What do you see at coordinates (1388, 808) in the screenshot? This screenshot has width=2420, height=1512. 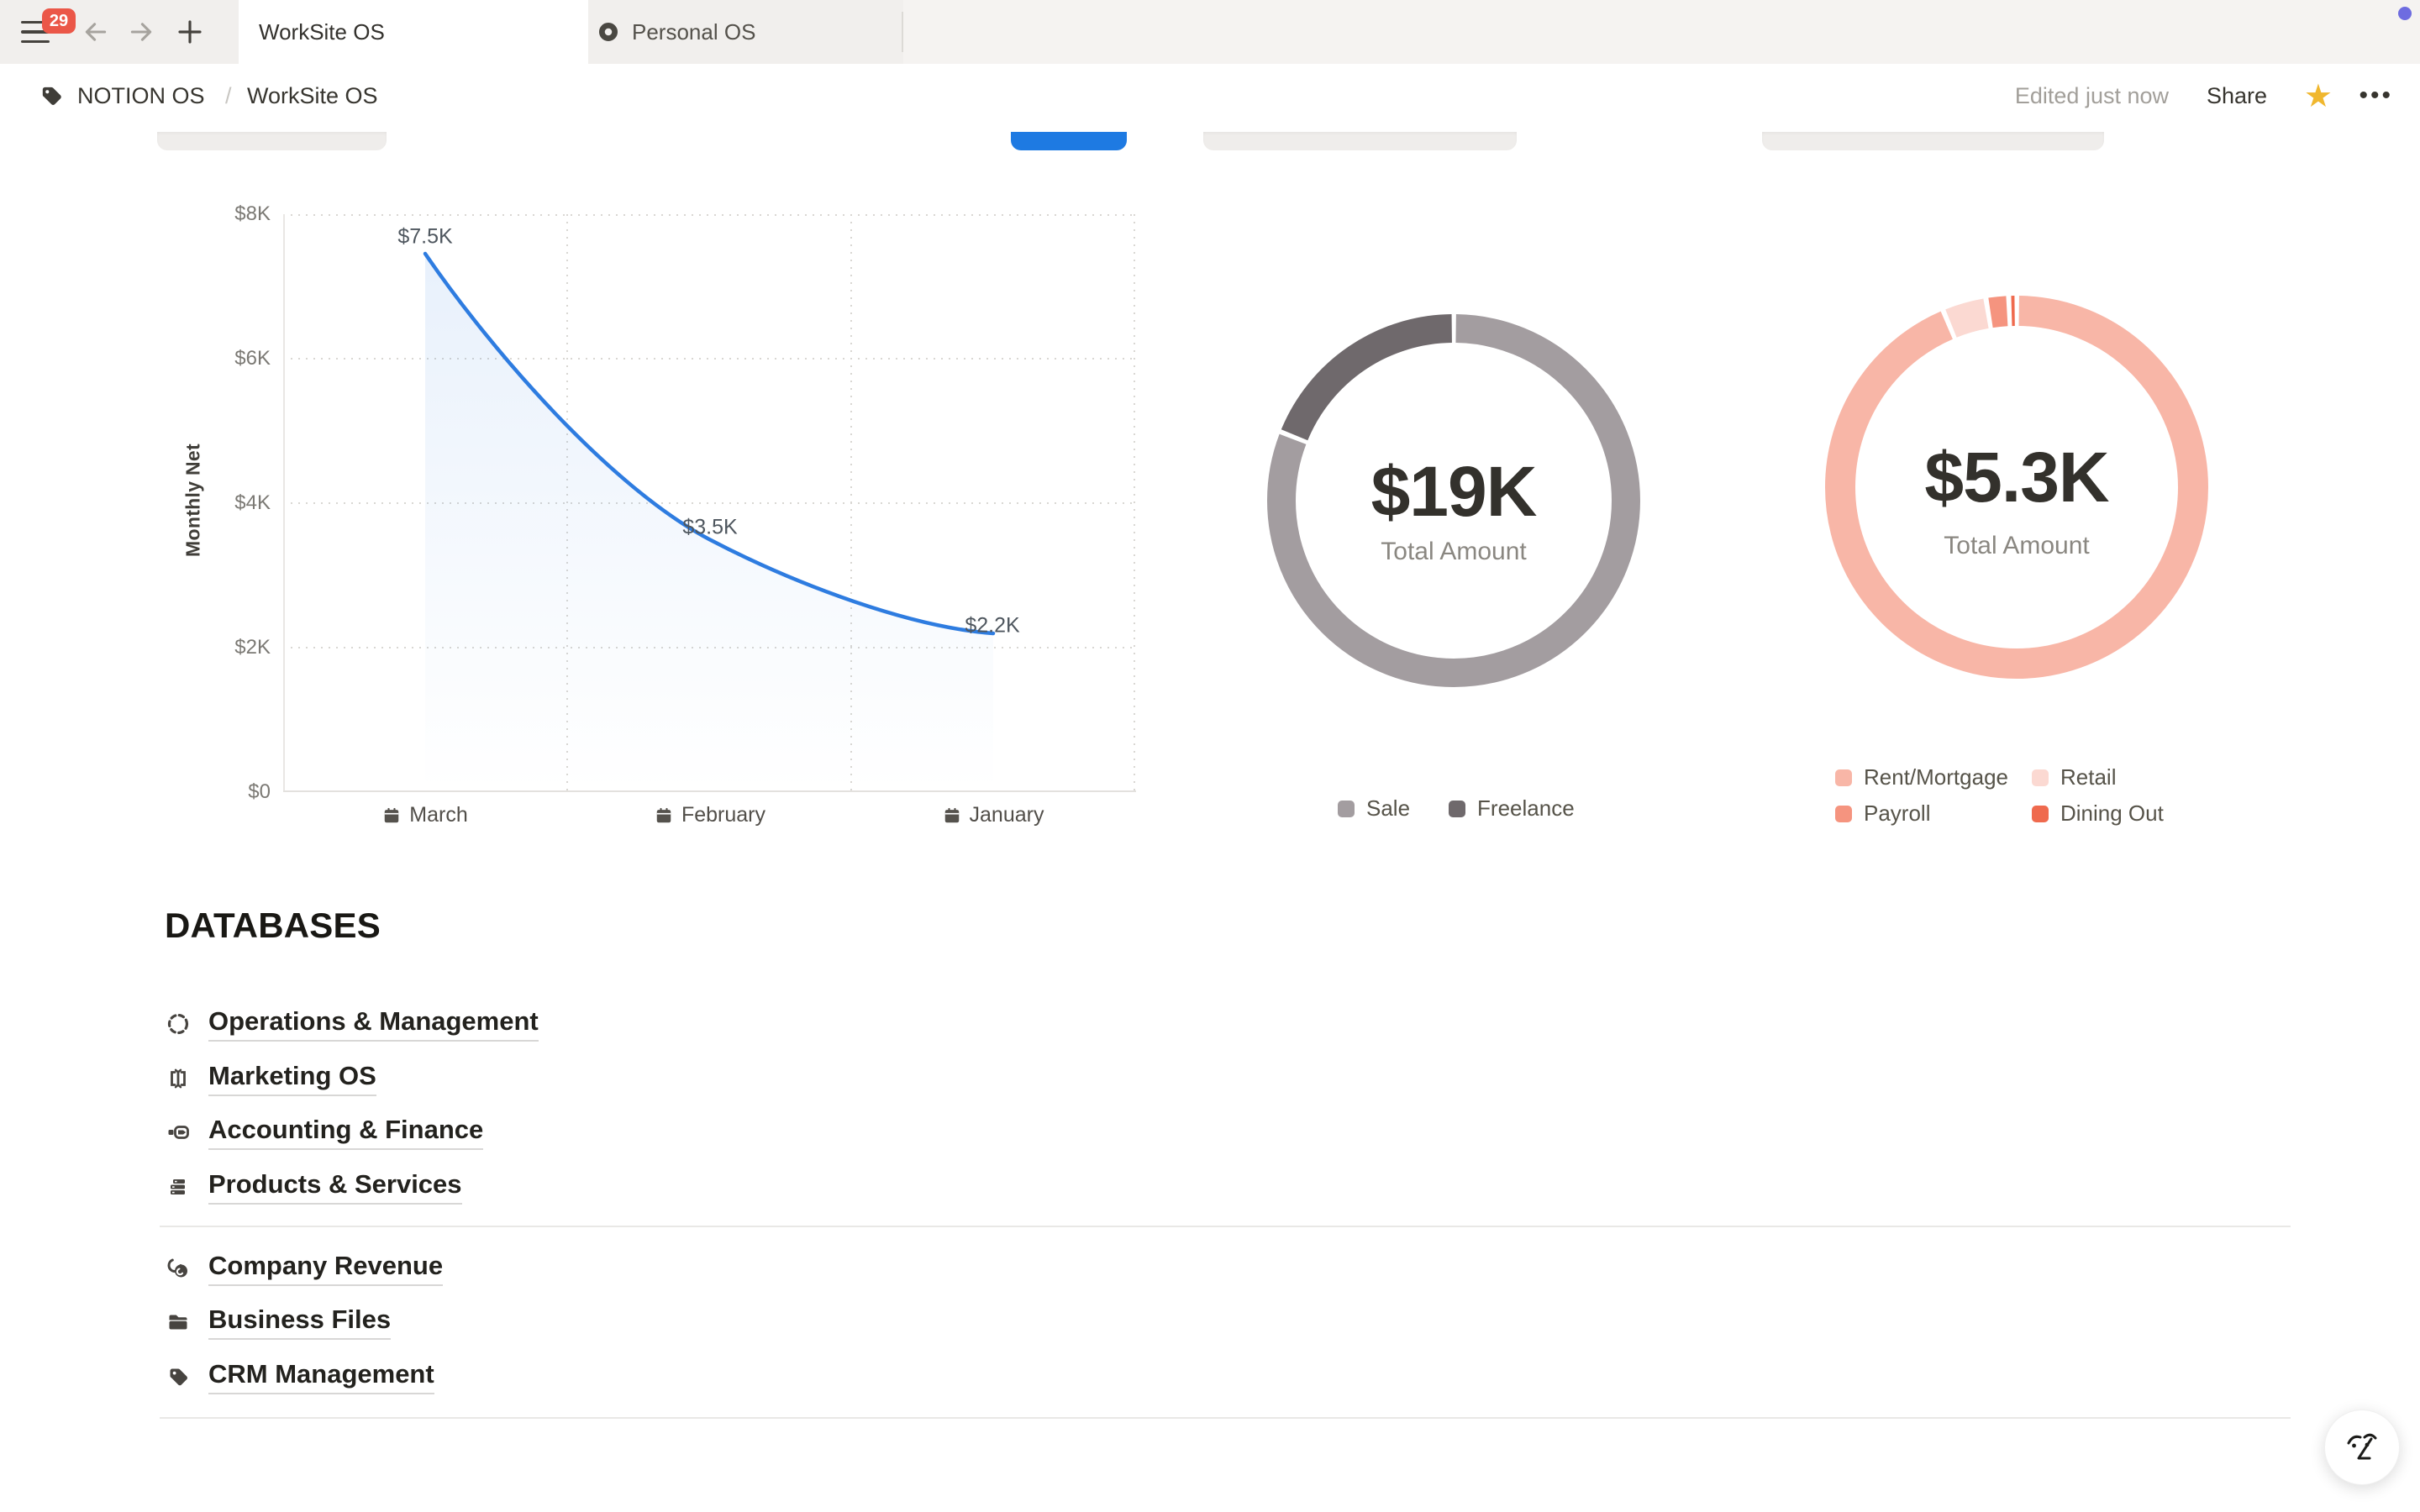 I see `legend-label: Sale` at bounding box center [1388, 808].